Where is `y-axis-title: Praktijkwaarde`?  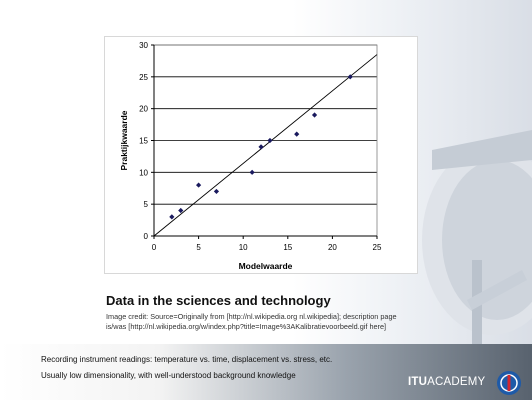 y-axis-title: Praktijkwaarde is located at coordinates (124, 140).